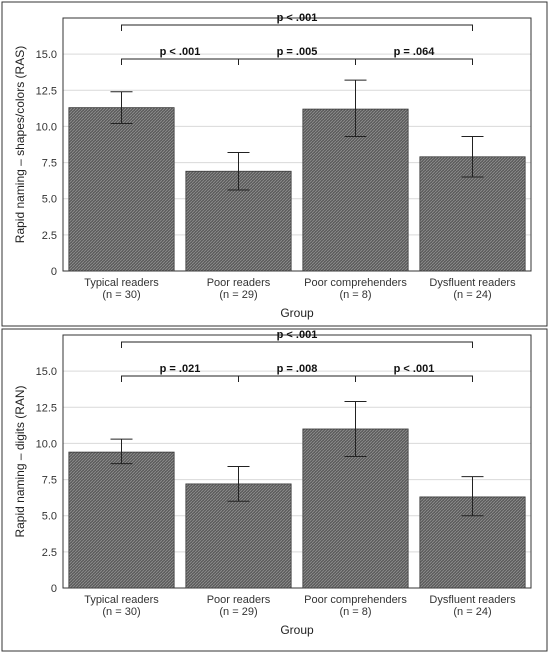  I want to click on y-axis-title: Rapid naming – digits (RAN), so click(20, 461).